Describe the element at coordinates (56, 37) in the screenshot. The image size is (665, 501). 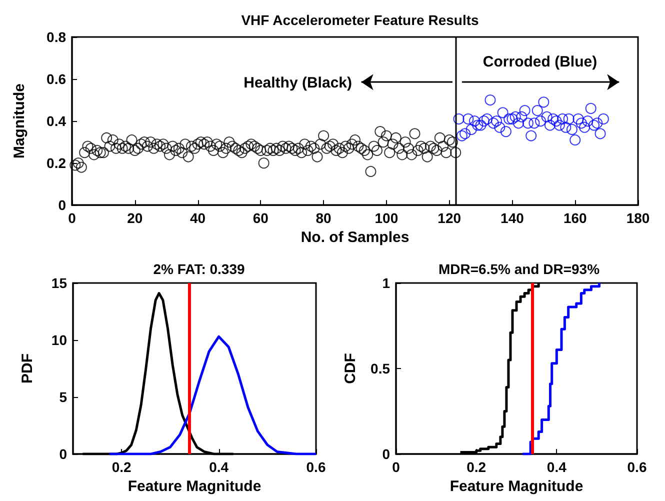
I see `y-tick-label: 0.8` at that location.